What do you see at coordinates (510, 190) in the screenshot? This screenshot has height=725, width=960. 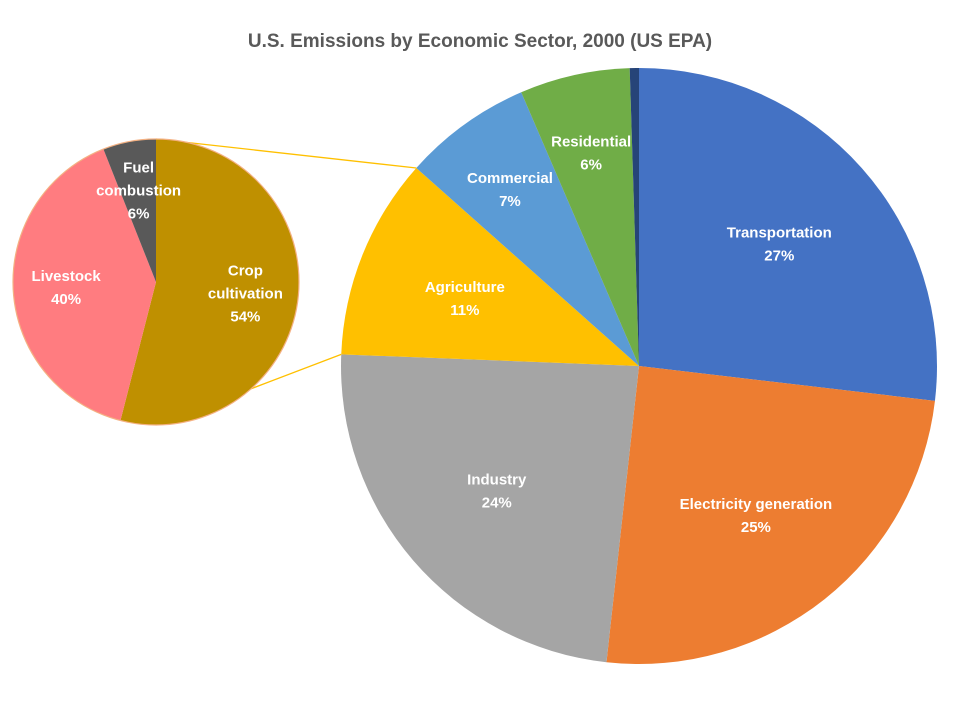 I see `label-commercial: Commercial 7%` at bounding box center [510, 190].